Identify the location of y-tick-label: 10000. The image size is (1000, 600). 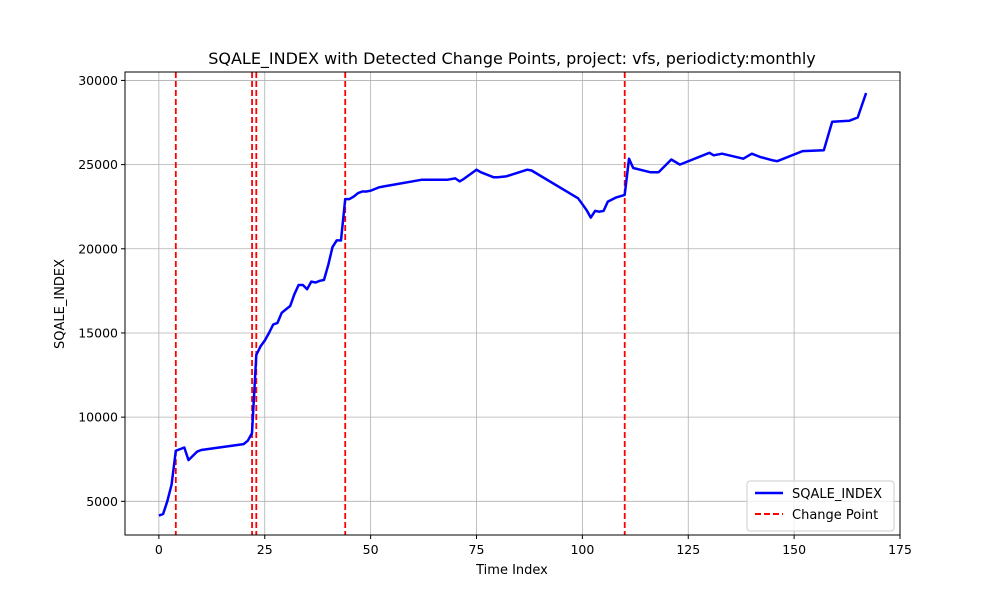
(98, 417).